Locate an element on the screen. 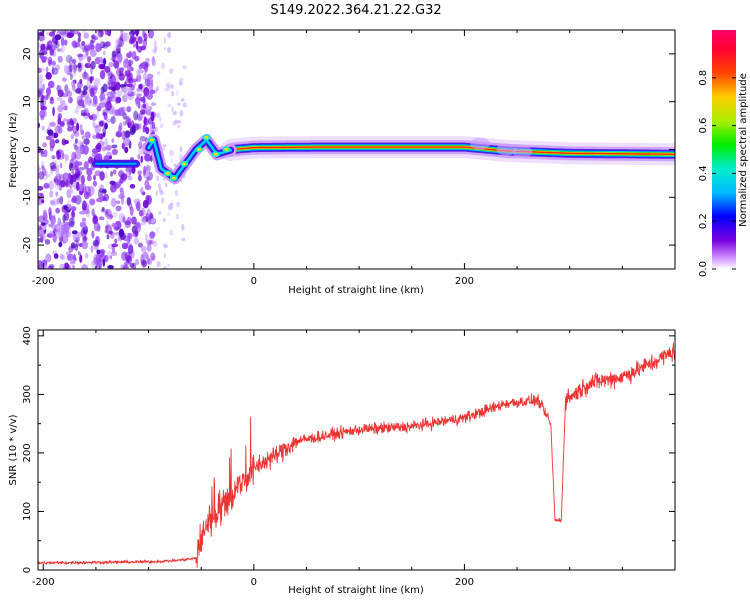 This screenshot has width=750, height=604. snr-ytick-label: 0 is located at coordinates (27, 570).